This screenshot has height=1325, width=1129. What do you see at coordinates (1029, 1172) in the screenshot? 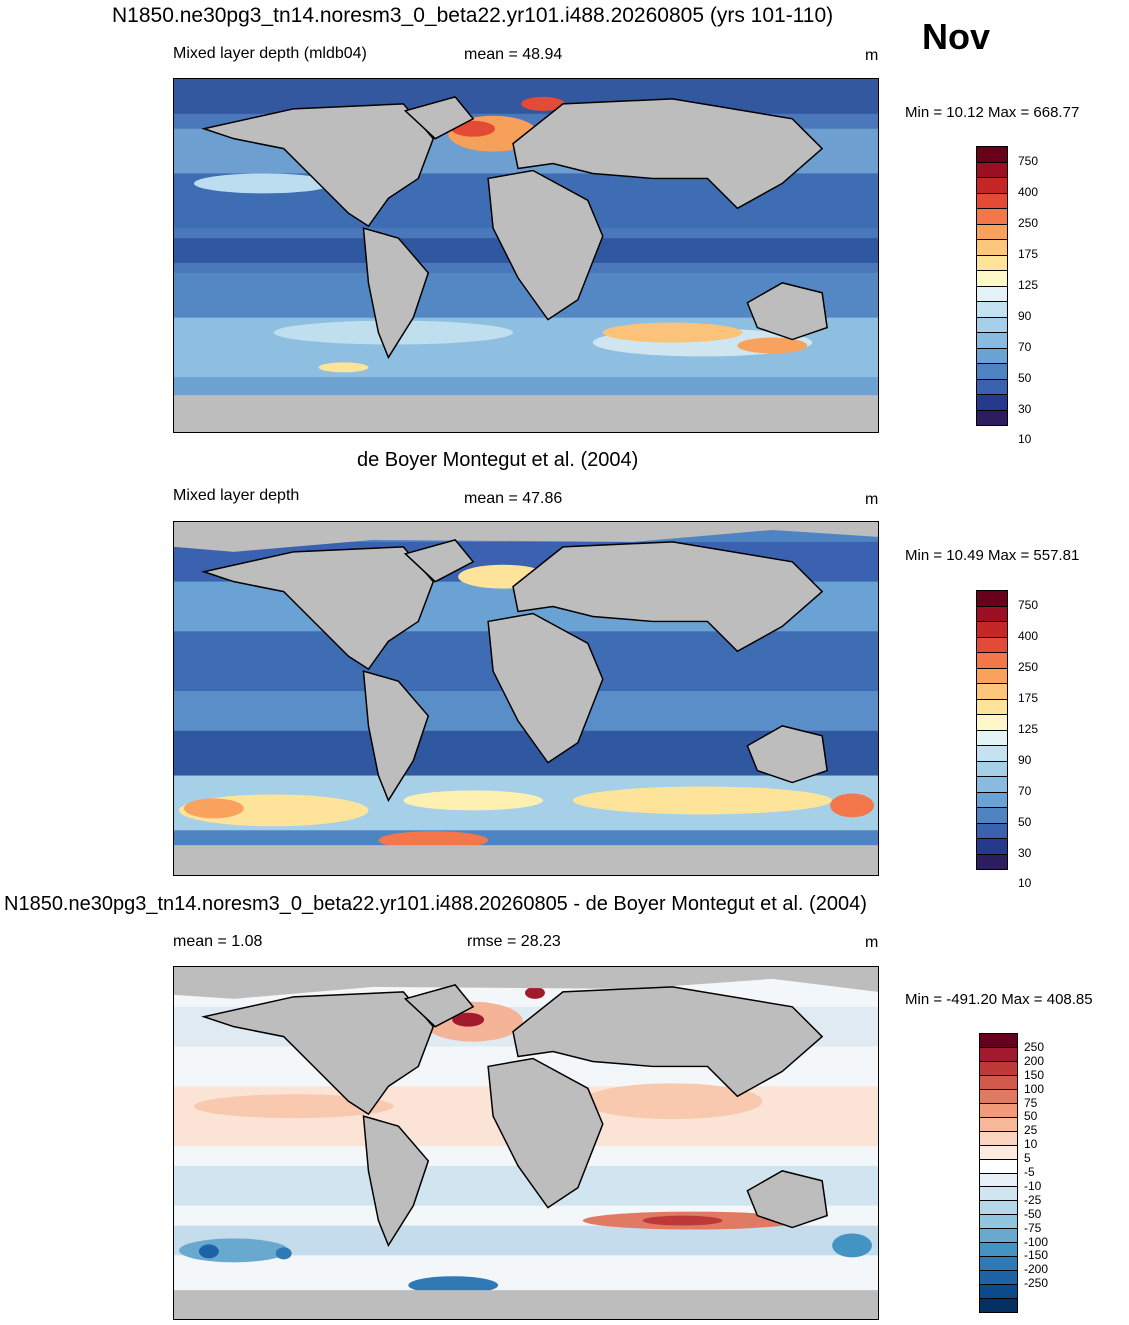
I see `colorbar-tick-label: -5` at bounding box center [1029, 1172].